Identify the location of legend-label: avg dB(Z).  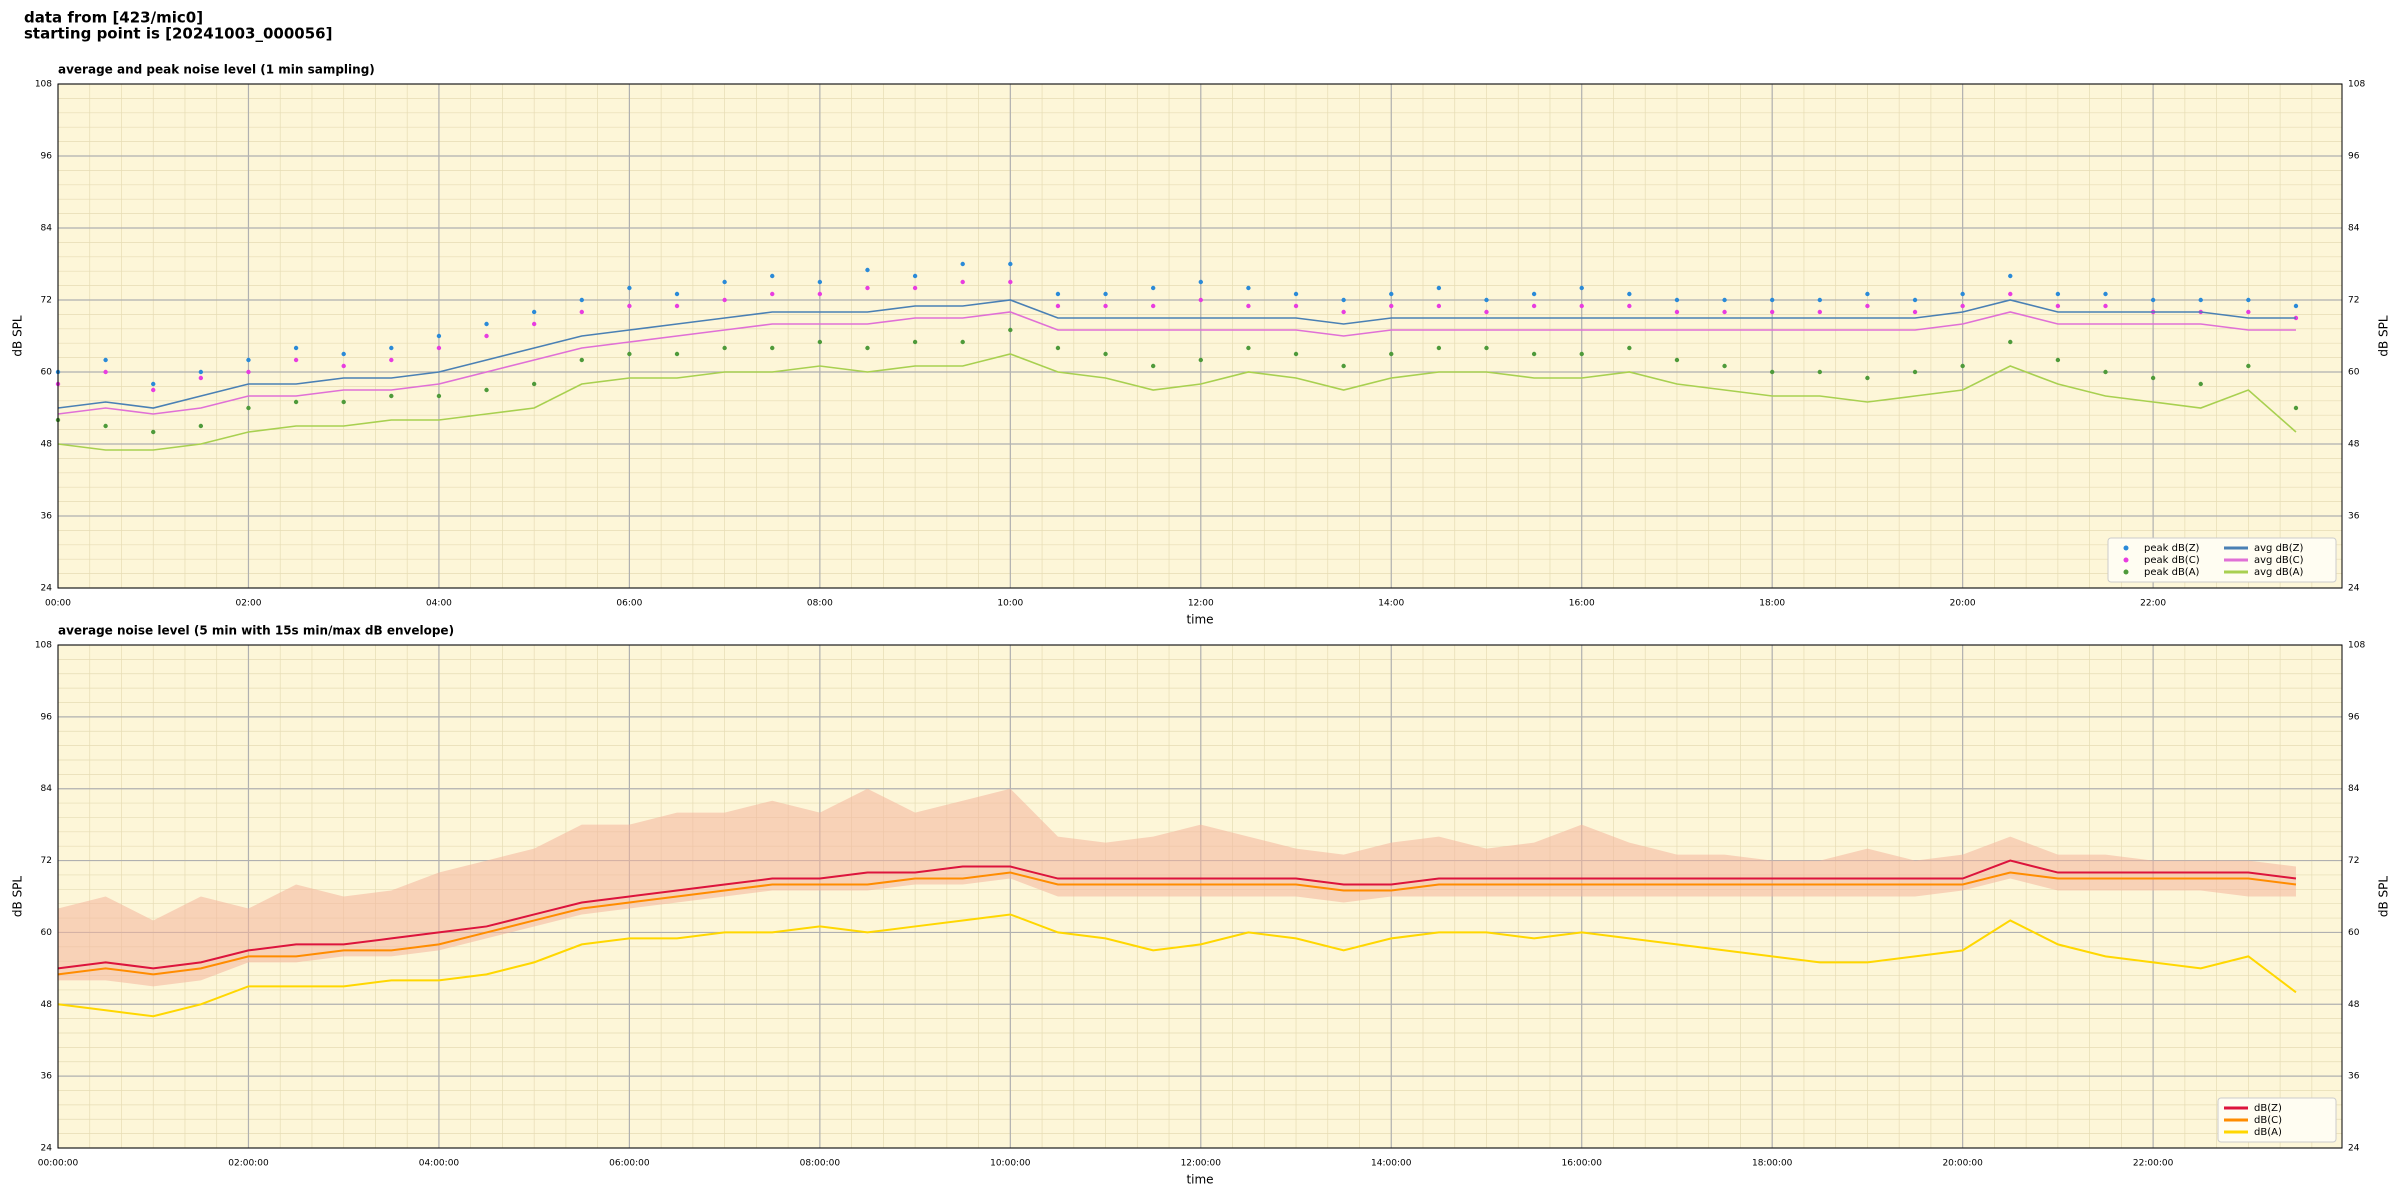
(2279, 548).